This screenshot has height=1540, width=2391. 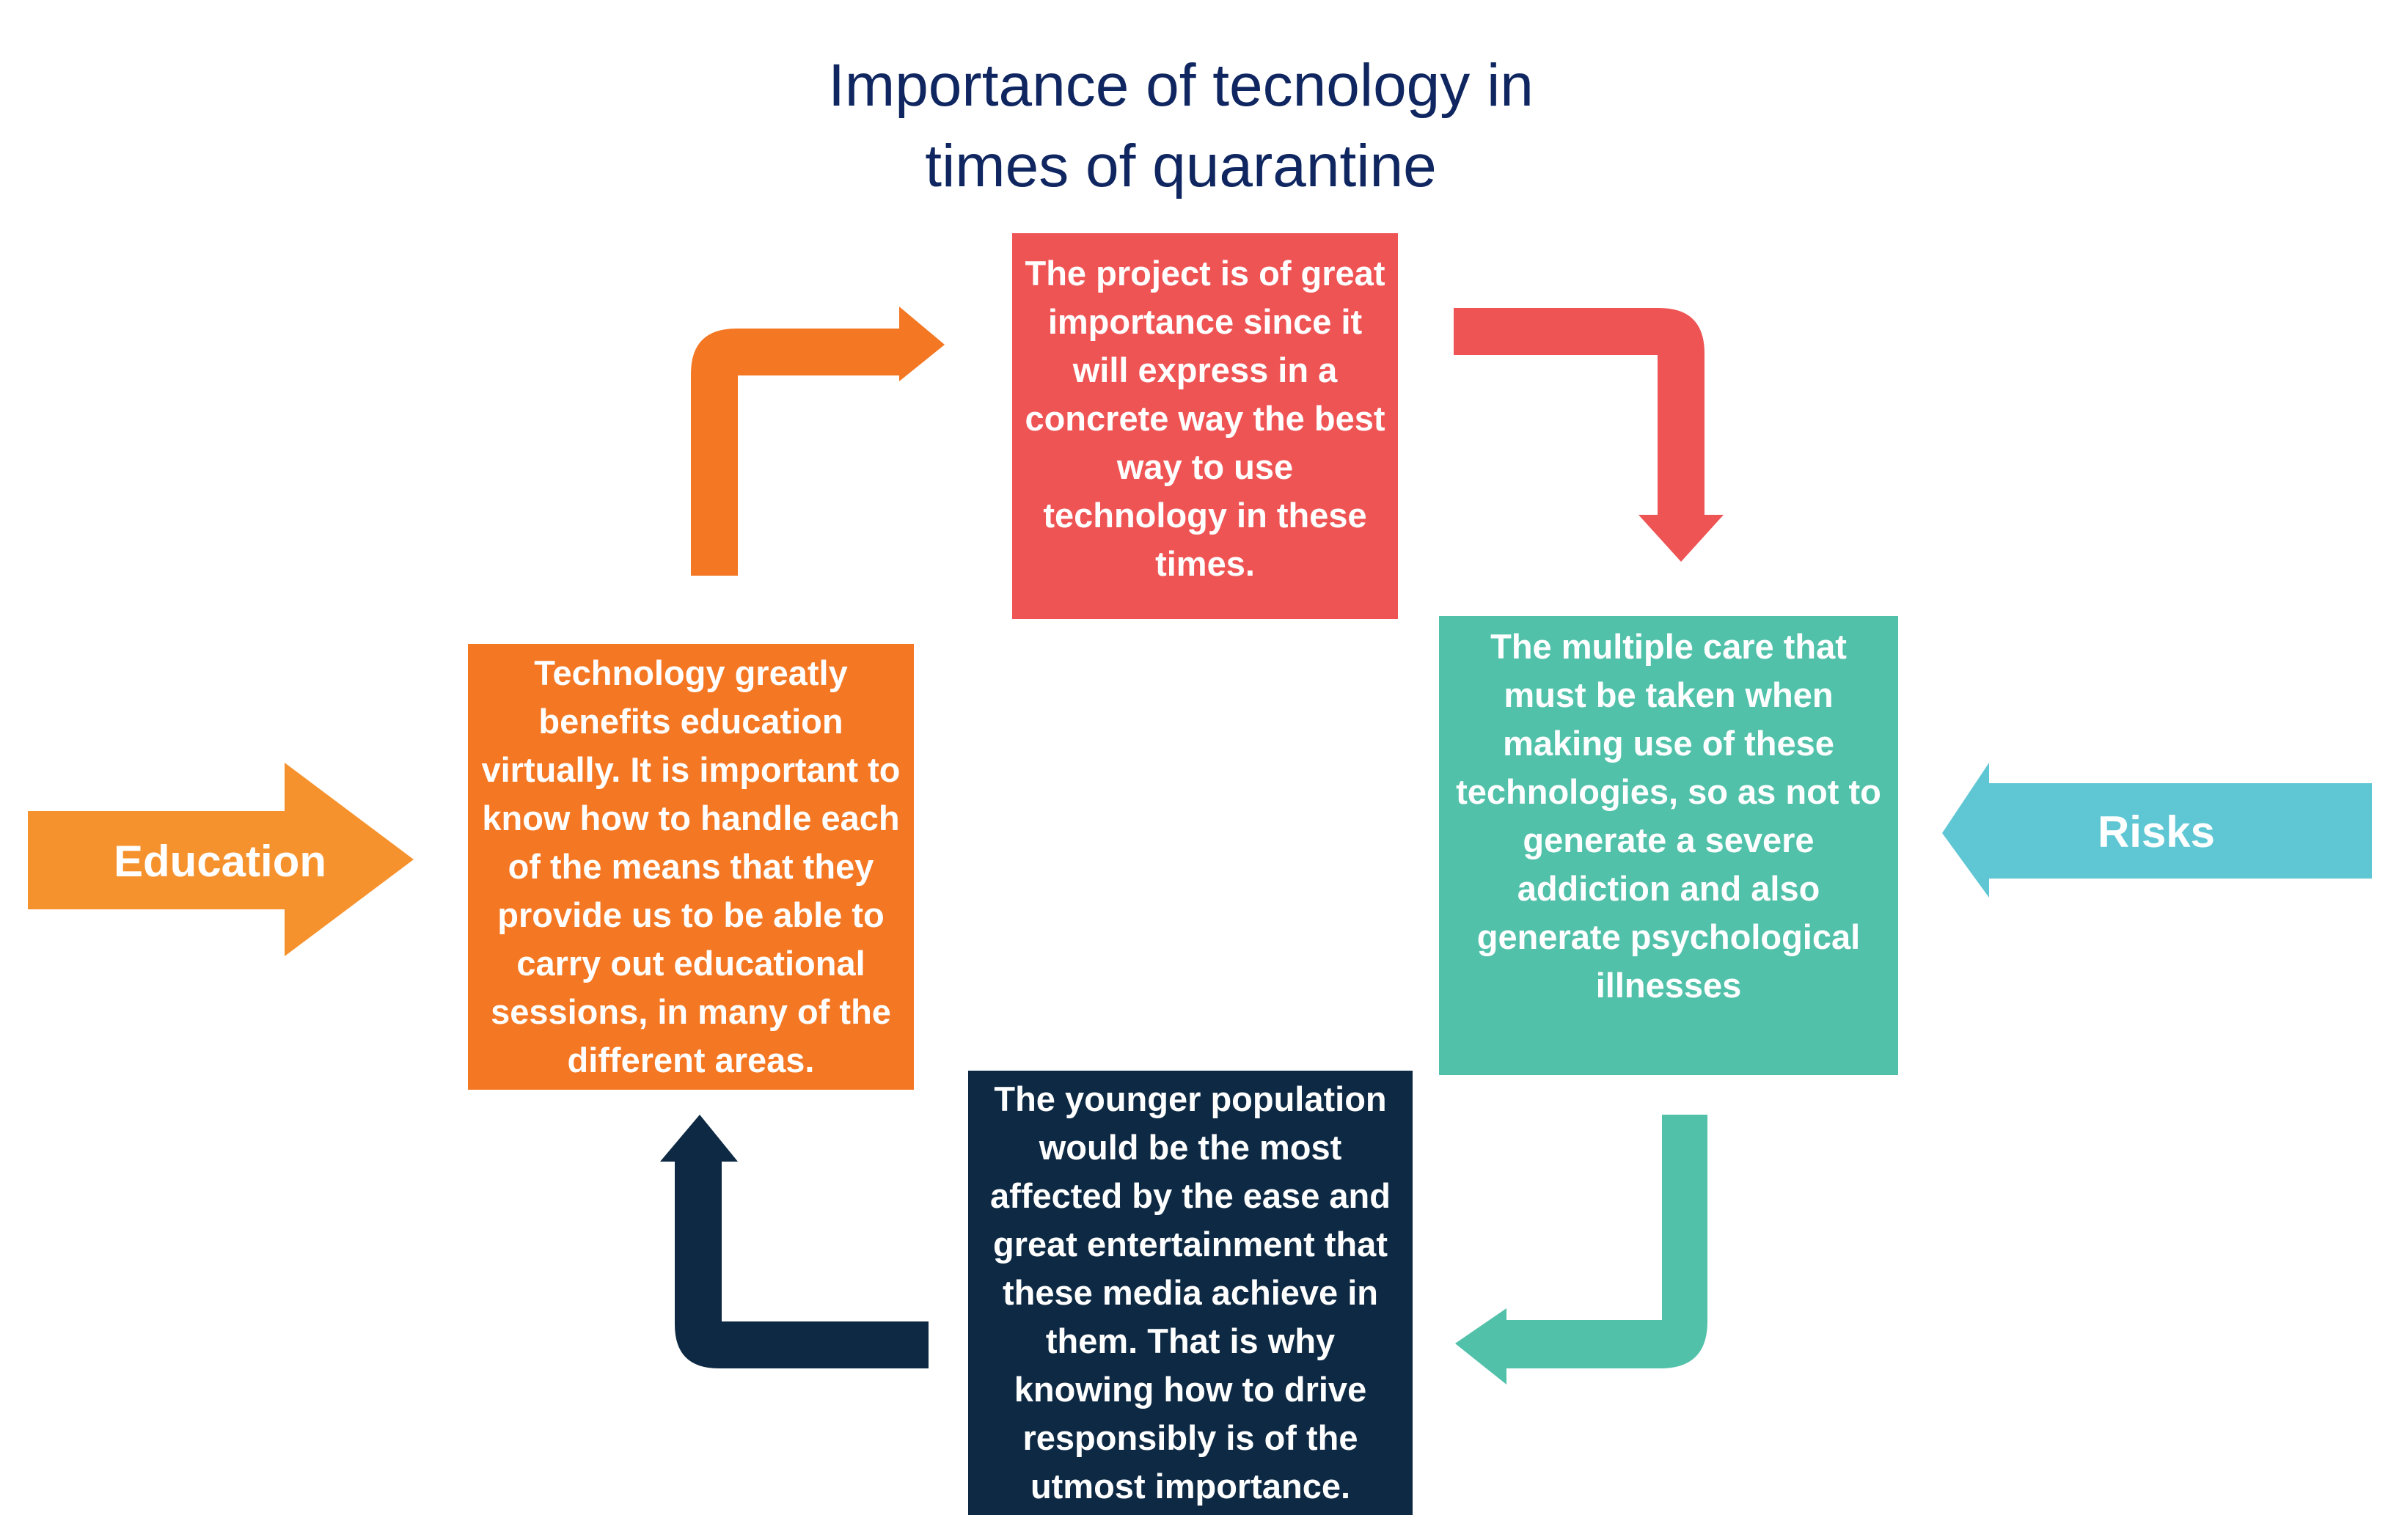 I want to click on orange-cycle-arrow, so click(x=818, y=441).